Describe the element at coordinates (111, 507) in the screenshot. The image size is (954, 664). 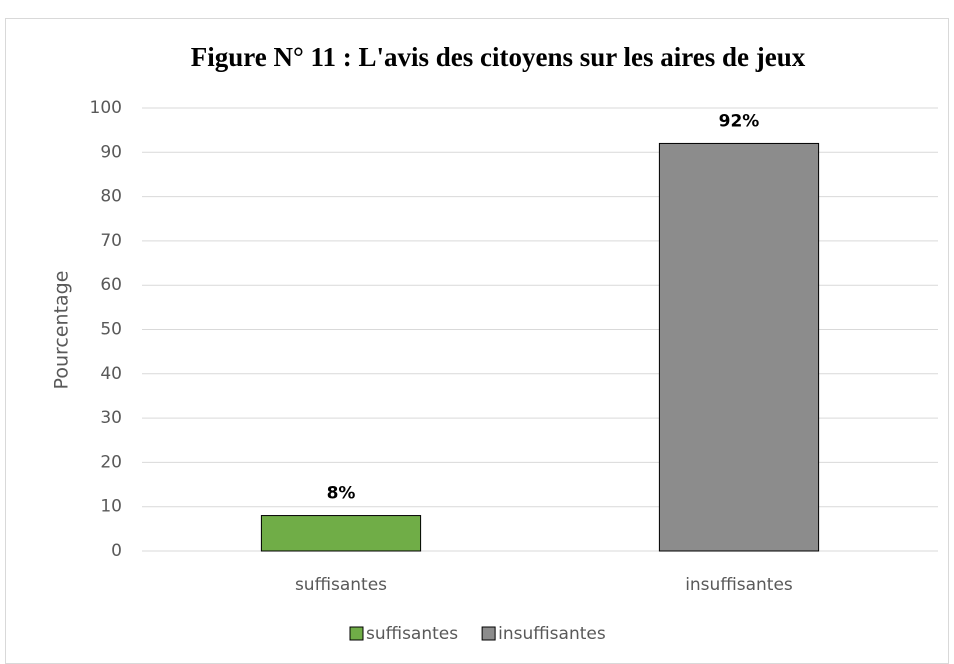
I see `y-tick-label: 10` at that location.